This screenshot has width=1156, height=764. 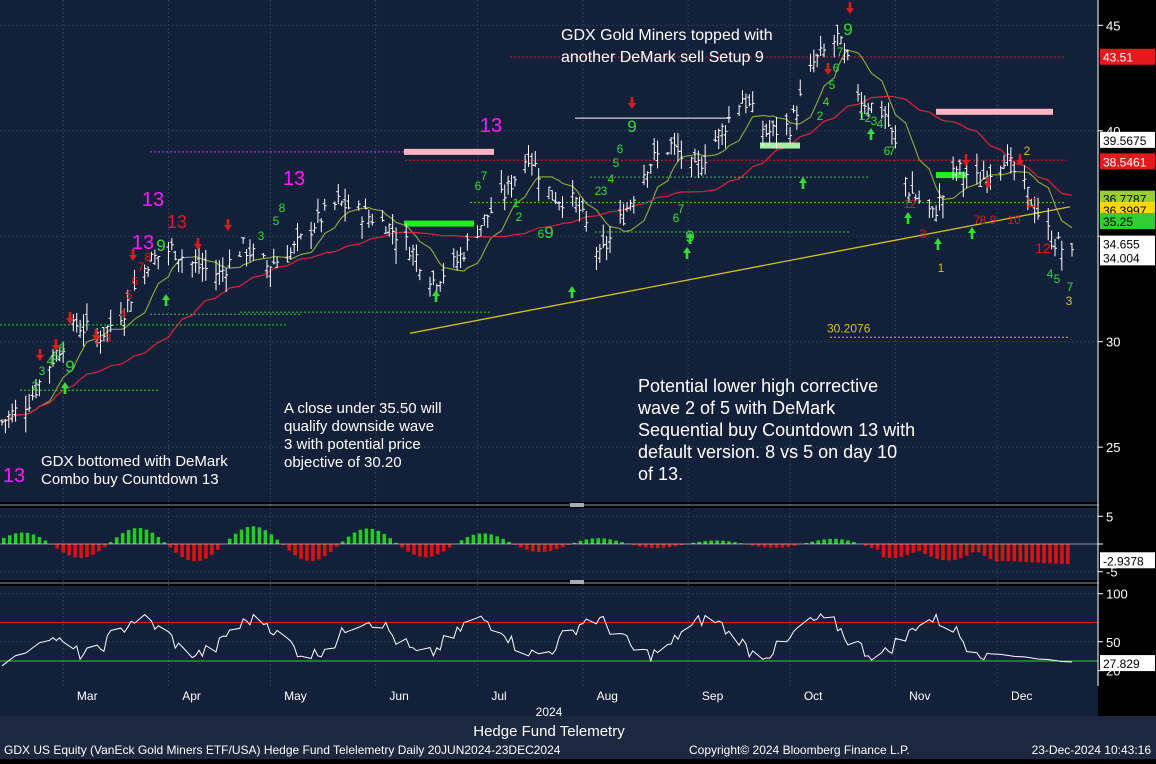 I want to click on demark-count: 1, so click(x=941, y=268).